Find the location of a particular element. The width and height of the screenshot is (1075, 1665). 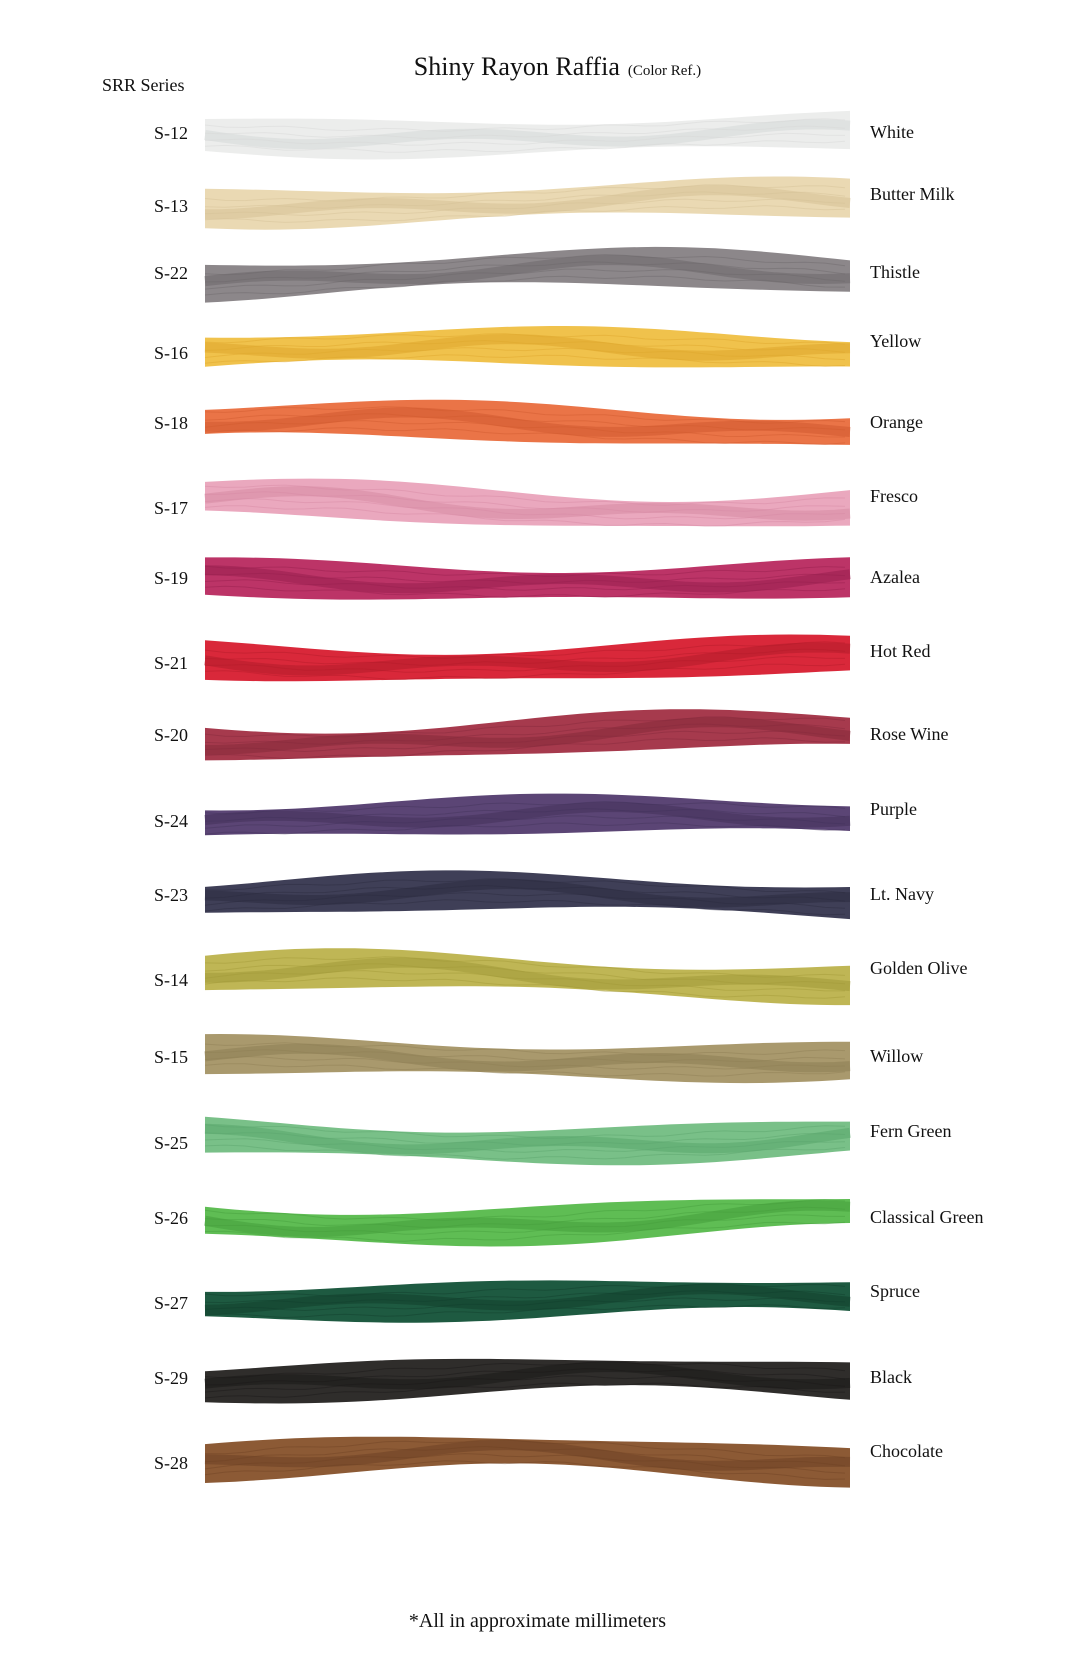

swatch-code: S-17 is located at coordinates (170, 508).